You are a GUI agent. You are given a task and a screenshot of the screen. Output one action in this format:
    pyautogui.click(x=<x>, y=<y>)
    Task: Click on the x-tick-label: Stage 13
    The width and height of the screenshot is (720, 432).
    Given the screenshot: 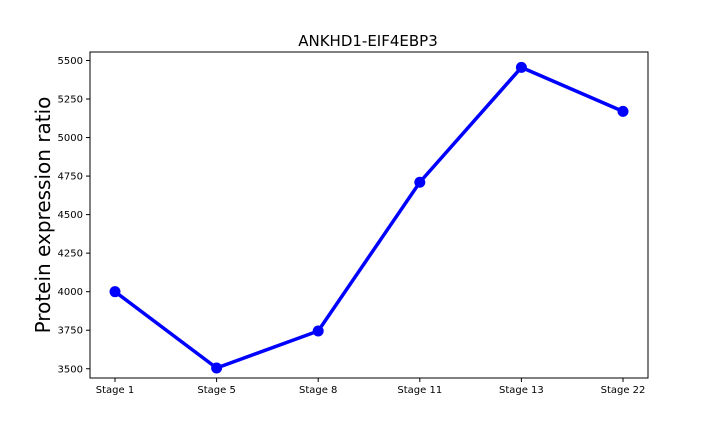 What is the action you would take?
    pyautogui.click(x=521, y=390)
    